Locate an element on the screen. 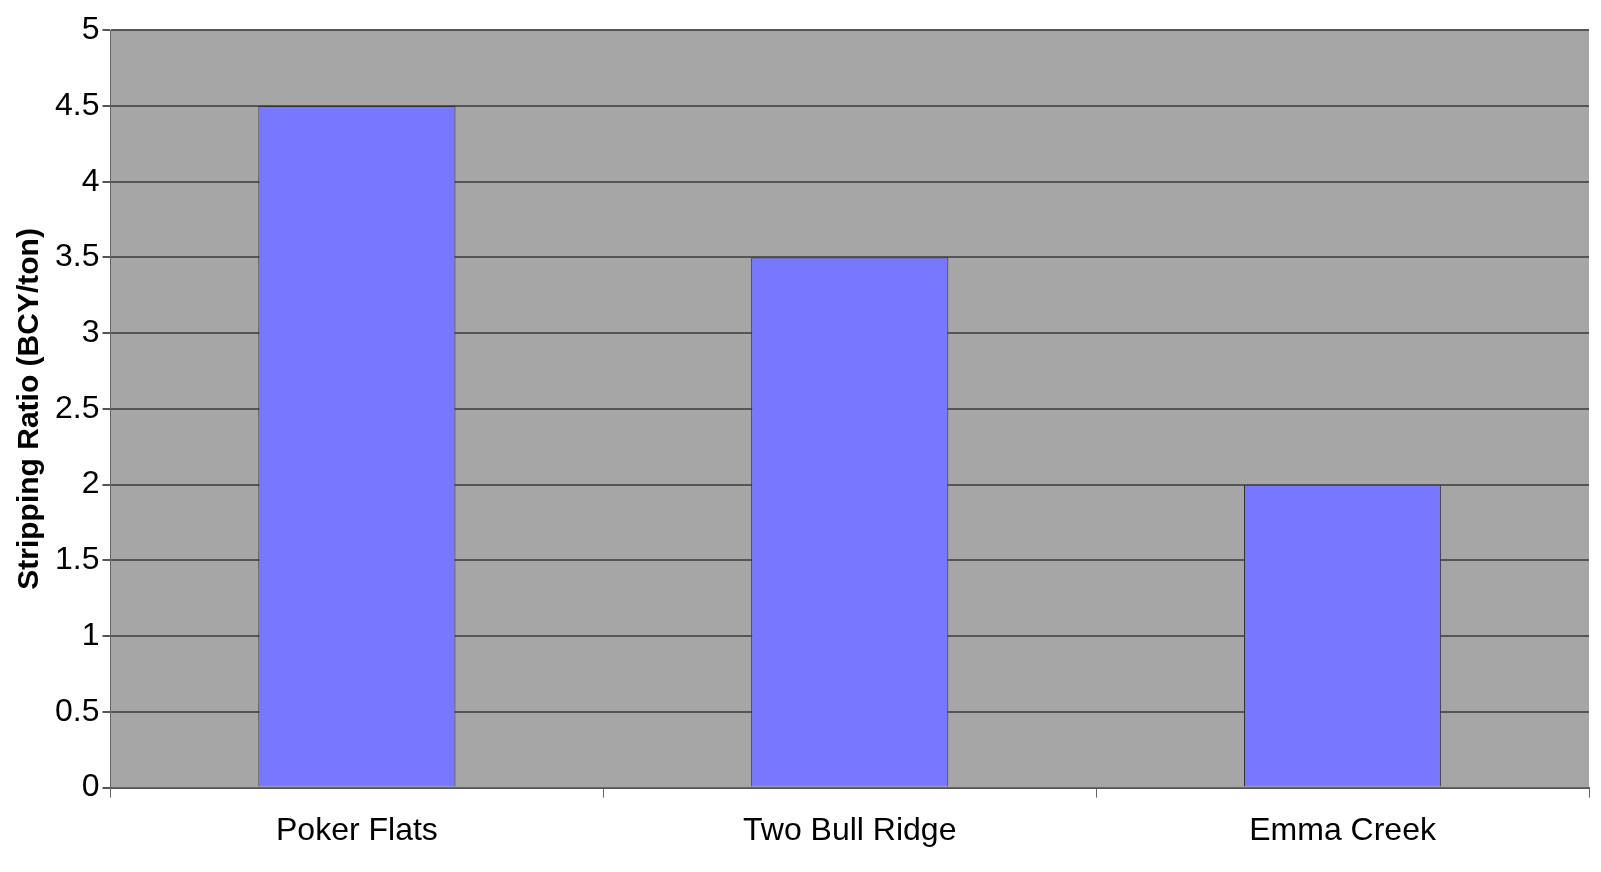 The width and height of the screenshot is (1601, 872). x-tick-label: Poker Flats is located at coordinates (356, 828).